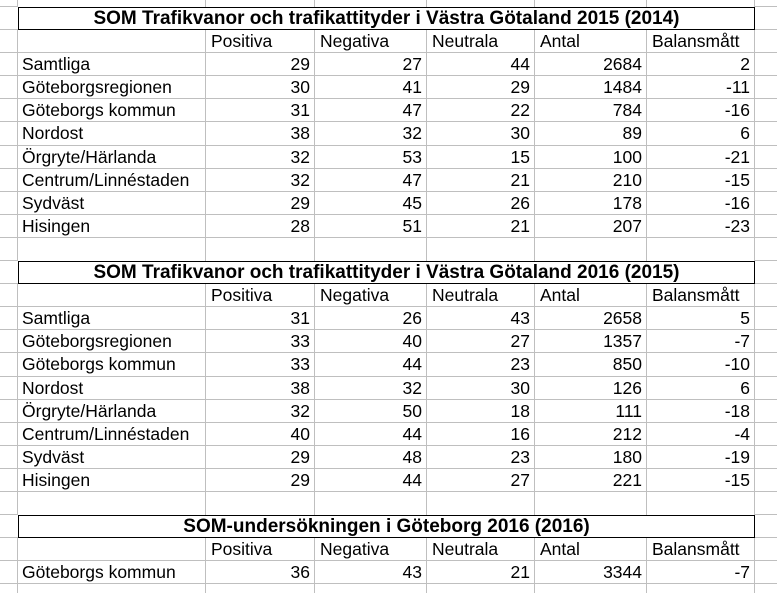  What do you see at coordinates (112, 180) in the screenshot?
I see `row-label-cell: Centrum/Linnéstaden` at bounding box center [112, 180].